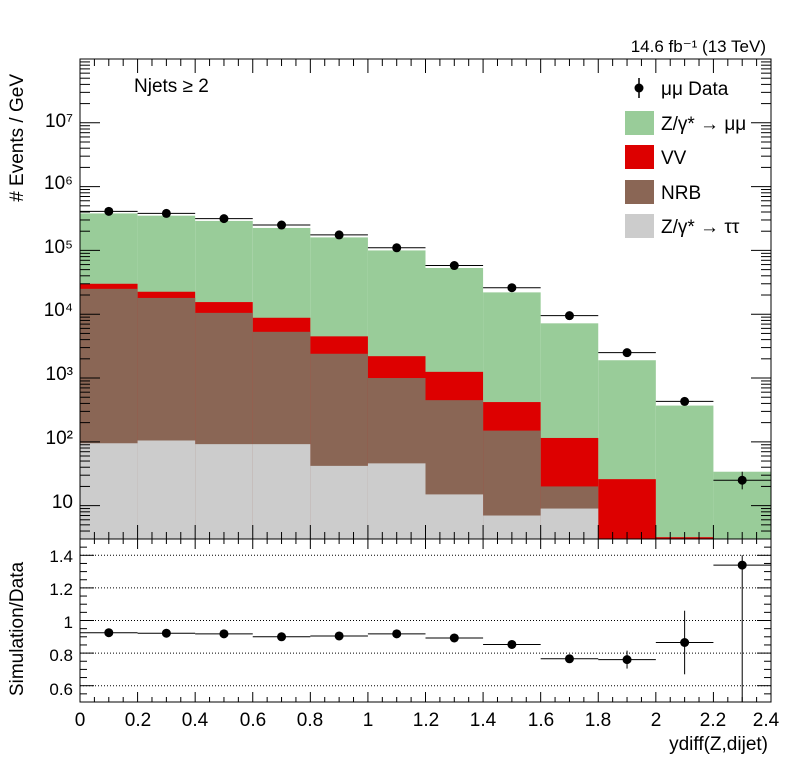 Image resolution: width=796 pixels, height=772 pixels. Describe the element at coordinates (58, 183) in the screenshot. I see `y-tick-label: 10⁶` at that location.